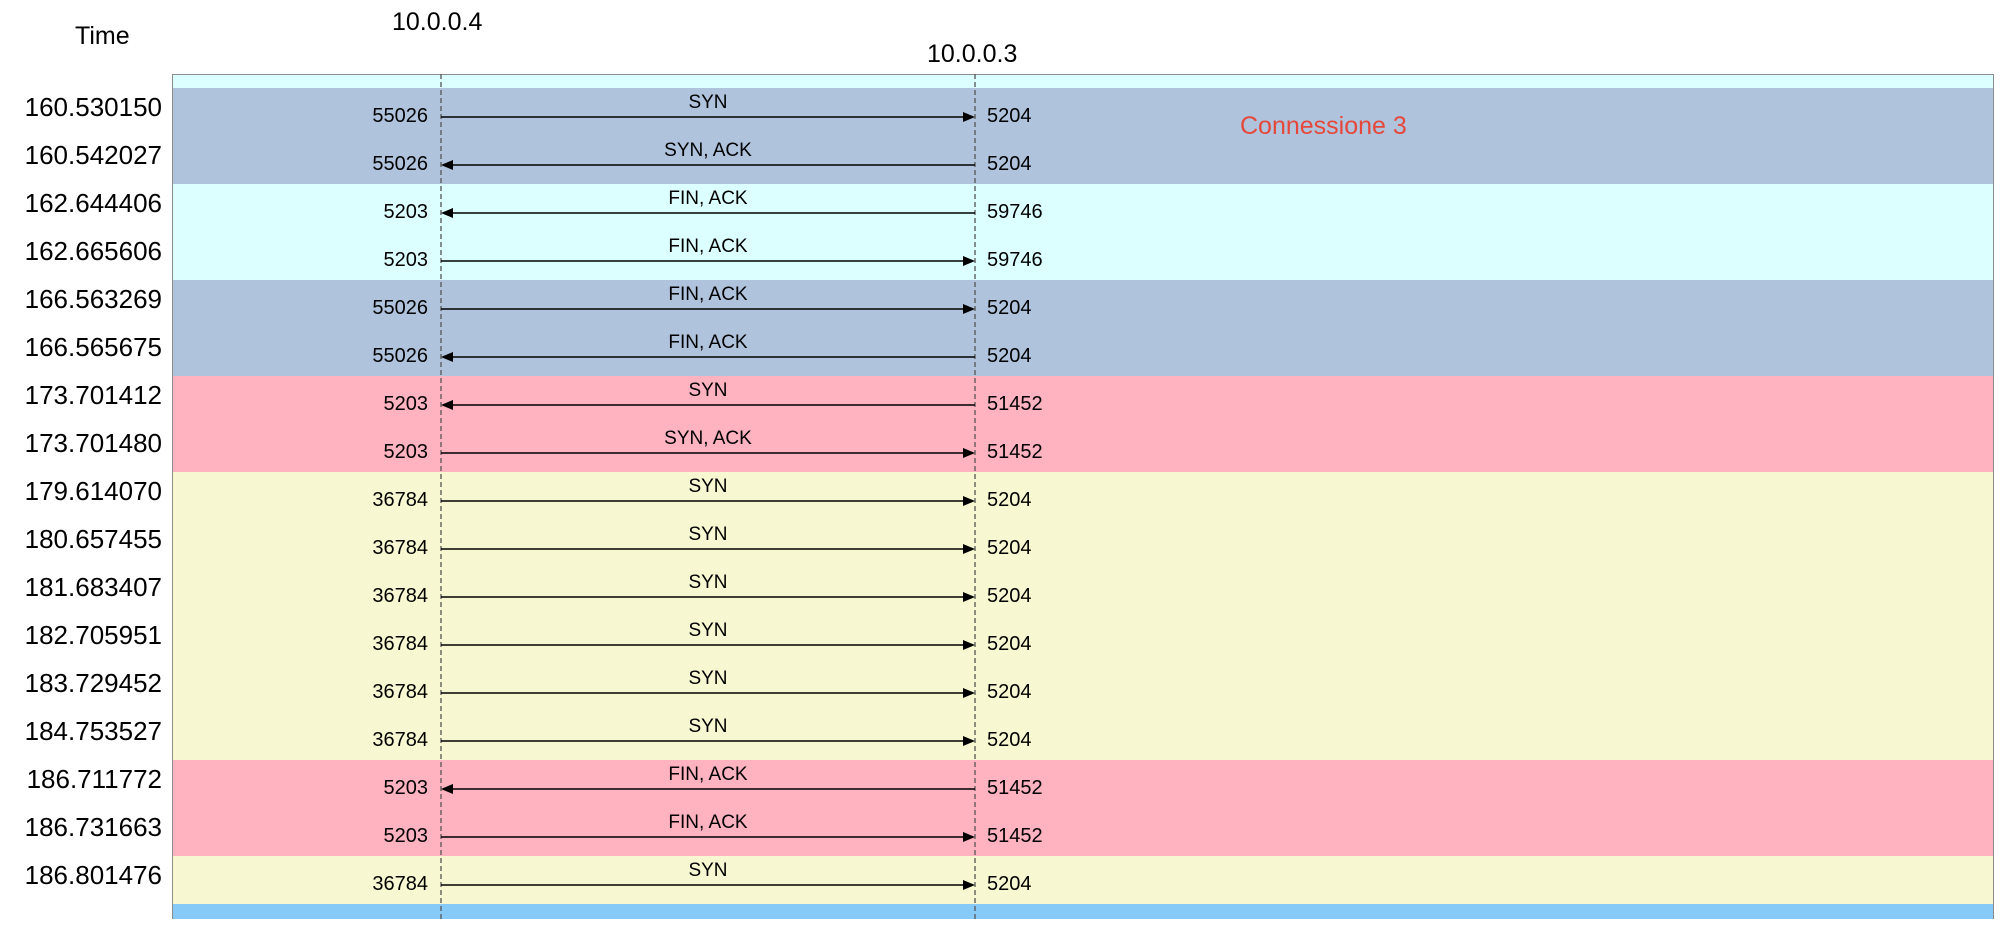  Describe the element at coordinates (1323, 126) in the screenshot. I see `connection-annotation: Connessione 3` at that location.